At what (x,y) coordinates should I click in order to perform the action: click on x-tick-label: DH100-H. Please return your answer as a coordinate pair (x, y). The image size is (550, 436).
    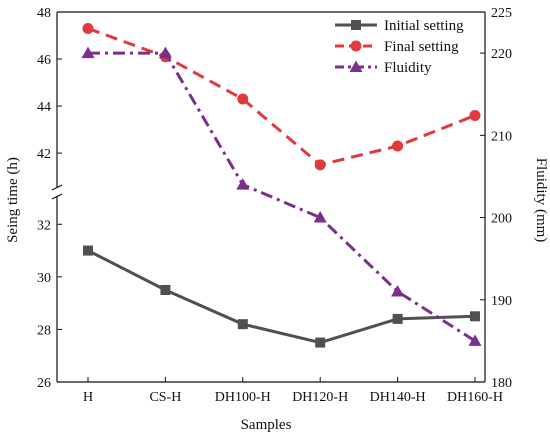
    Looking at the image, I should click on (243, 397).